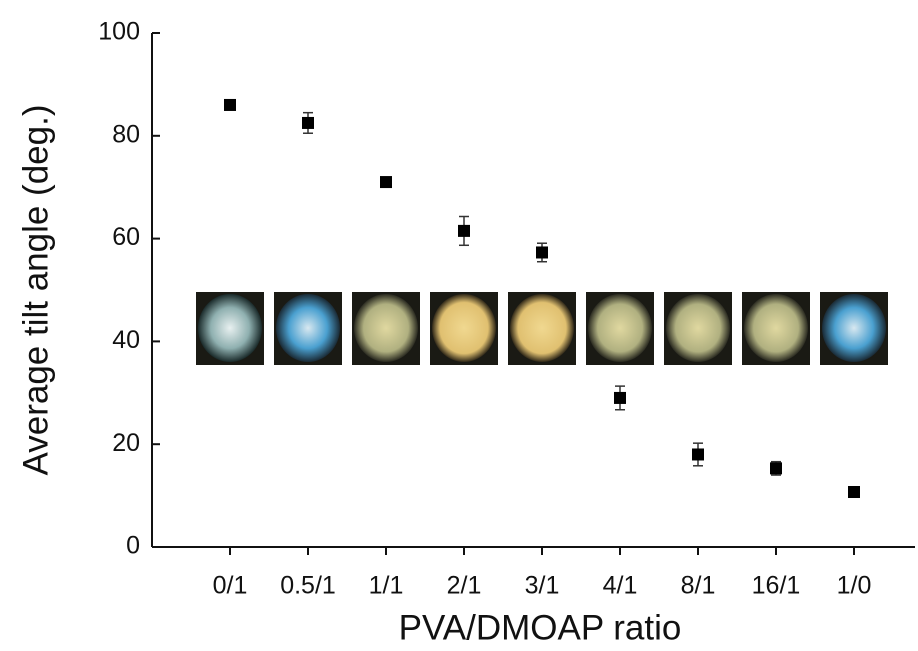  What do you see at coordinates (119, 32) in the screenshot?
I see `y-tick-label: 100` at bounding box center [119, 32].